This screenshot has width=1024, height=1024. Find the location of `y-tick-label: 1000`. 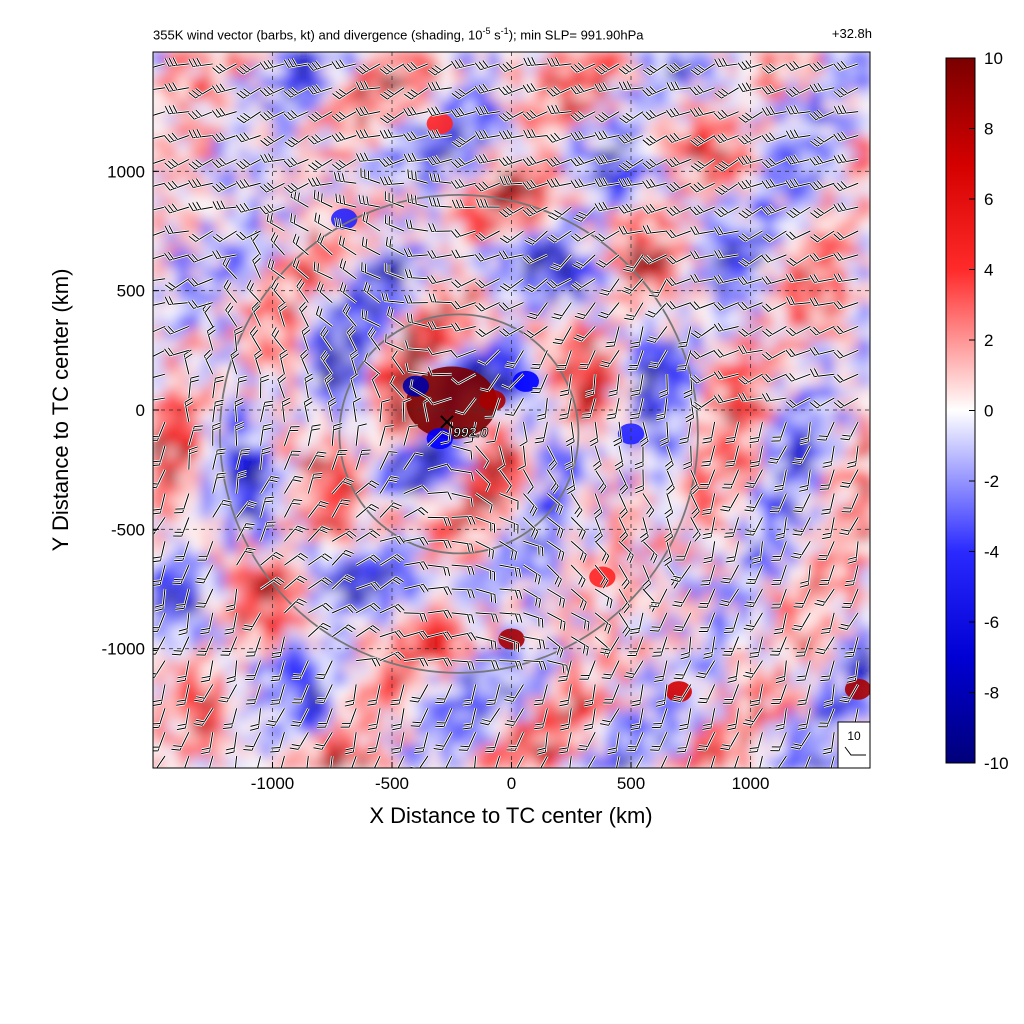

y-tick-label: 1000 is located at coordinates (126, 171).